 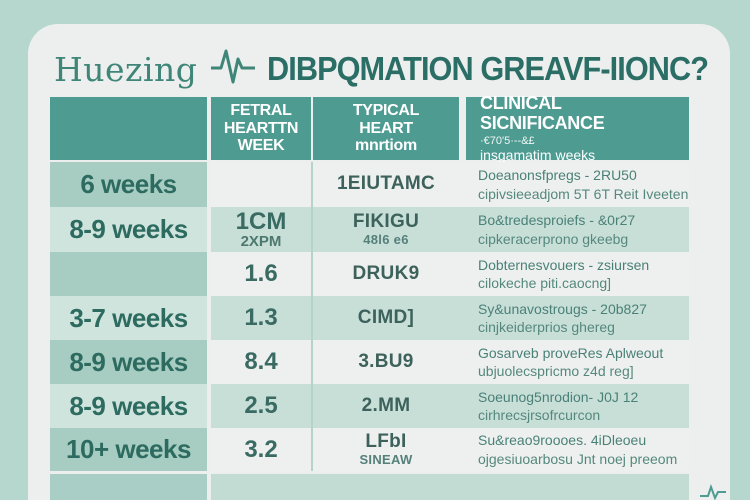 I want to click on header-cell-blank, so click(x=128, y=128).